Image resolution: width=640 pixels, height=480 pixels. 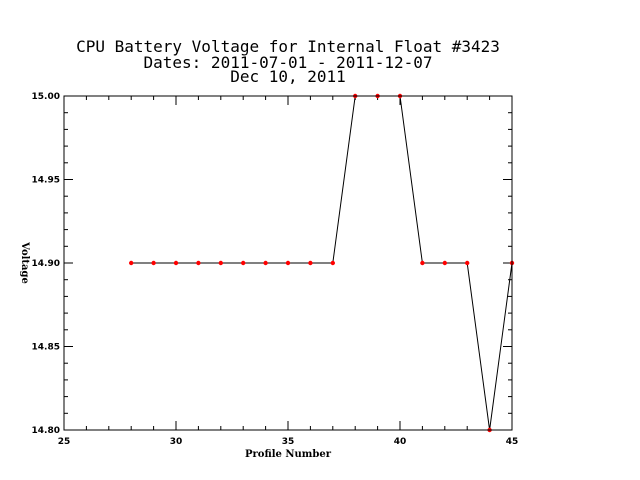 I want to click on y-axis-label: Voltage, so click(x=24, y=262).